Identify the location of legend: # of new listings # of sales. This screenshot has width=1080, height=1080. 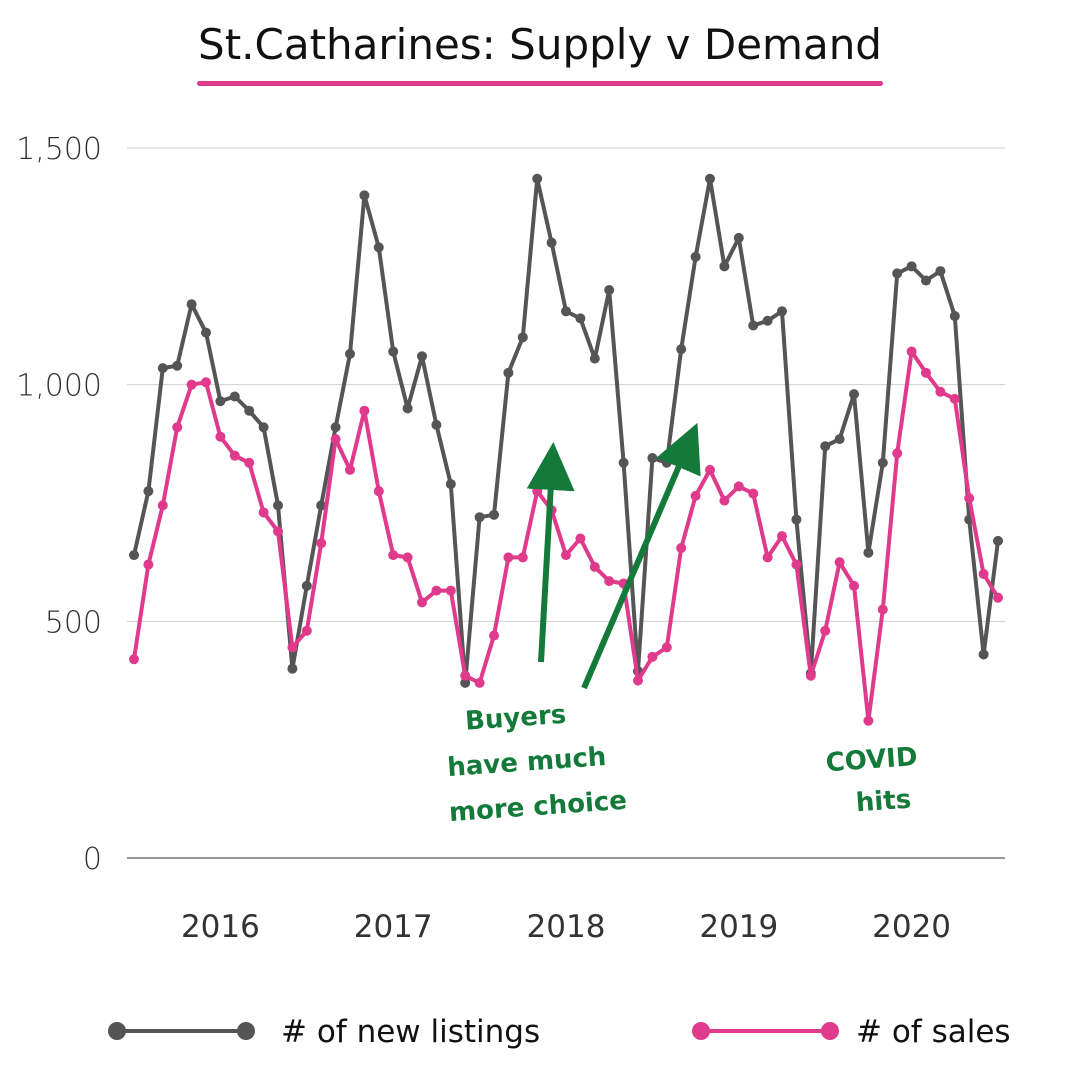
(559, 1032).